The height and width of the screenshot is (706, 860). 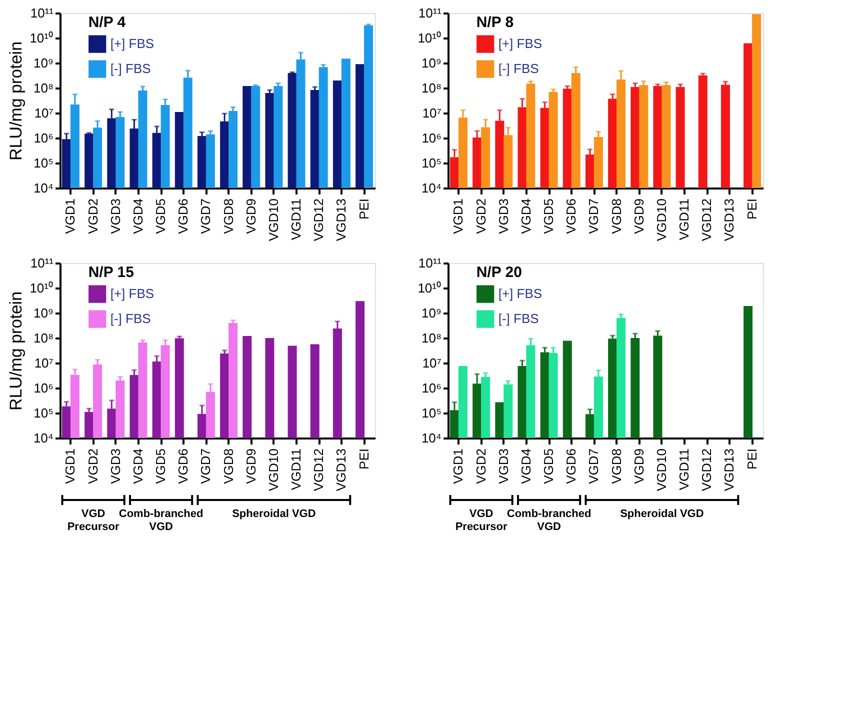 What do you see at coordinates (499, 272) in the screenshot?
I see `legend-title: N/P 20` at bounding box center [499, 272].